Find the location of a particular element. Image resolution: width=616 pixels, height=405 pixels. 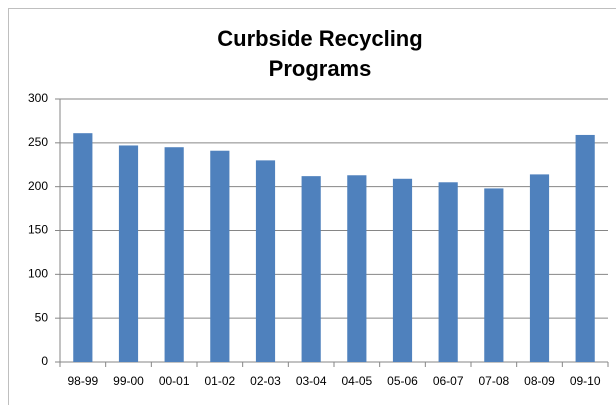

x-tick-label: 98-99 is located at coordinates (82, 381).